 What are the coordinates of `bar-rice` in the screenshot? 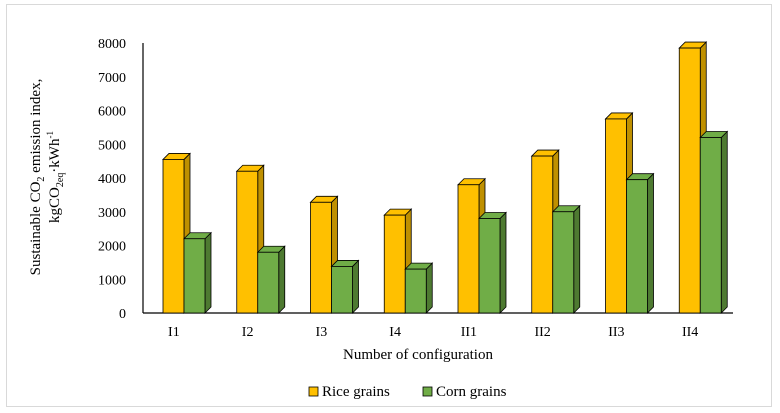 It's located at (176, 233).